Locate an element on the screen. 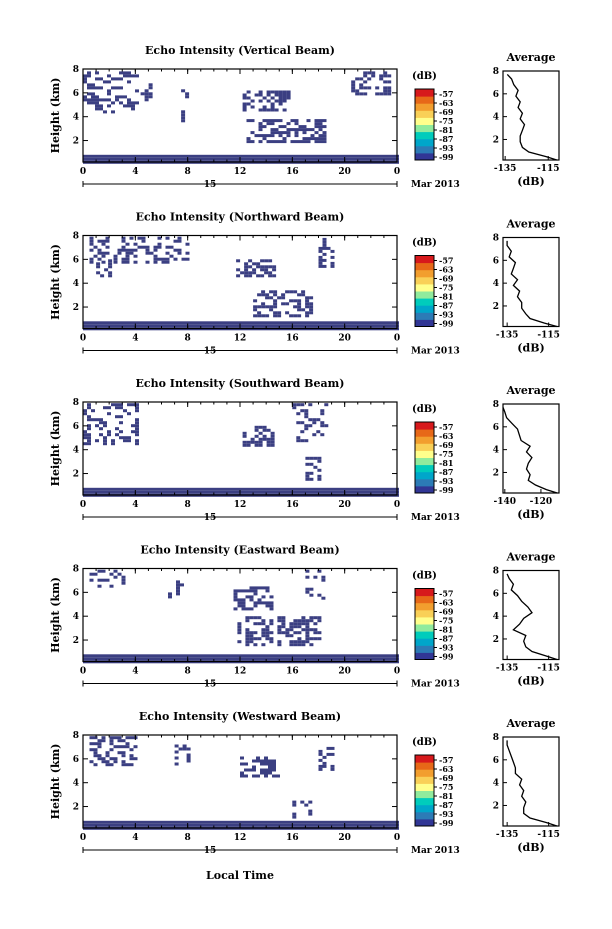 The height and width of the screenshot is (929, 612). date-day-label: 15 is located at coordinates (210, 685).